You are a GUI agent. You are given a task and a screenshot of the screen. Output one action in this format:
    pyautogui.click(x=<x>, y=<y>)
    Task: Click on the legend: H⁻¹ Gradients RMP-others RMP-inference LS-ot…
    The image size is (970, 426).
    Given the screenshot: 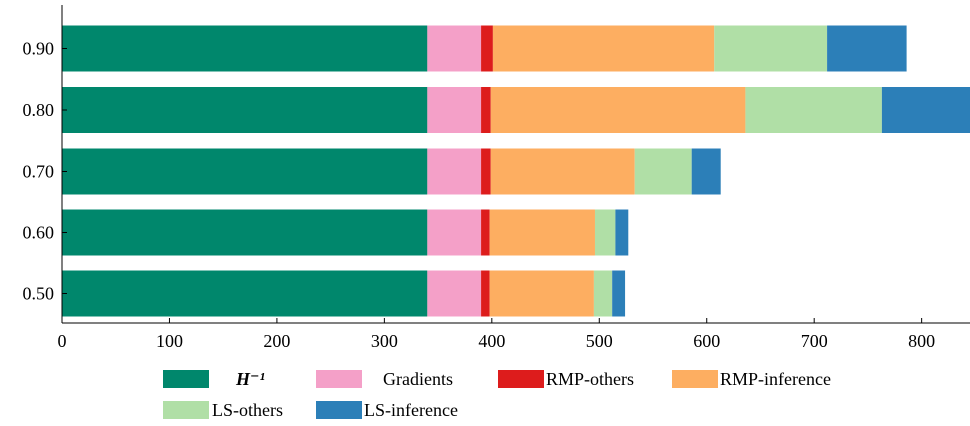 What is the action you would take?
    pyautogui.click(x=497, y=394)
    